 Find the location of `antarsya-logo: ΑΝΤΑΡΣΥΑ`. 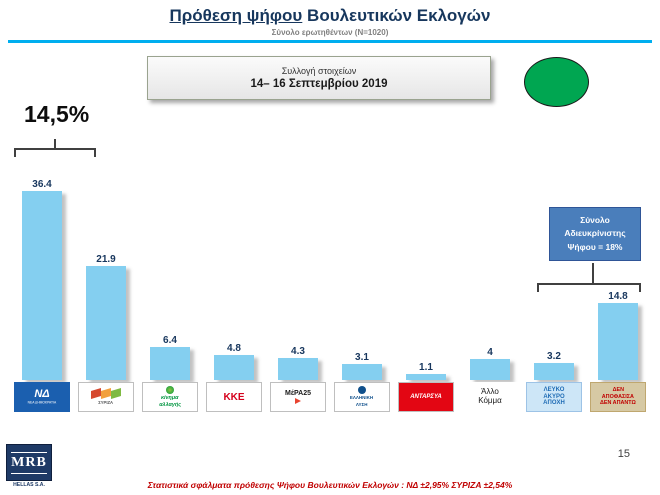

antarsya-logo: ΑΝΤΑΡΣΥΑ is located at coordinates (426, 397).